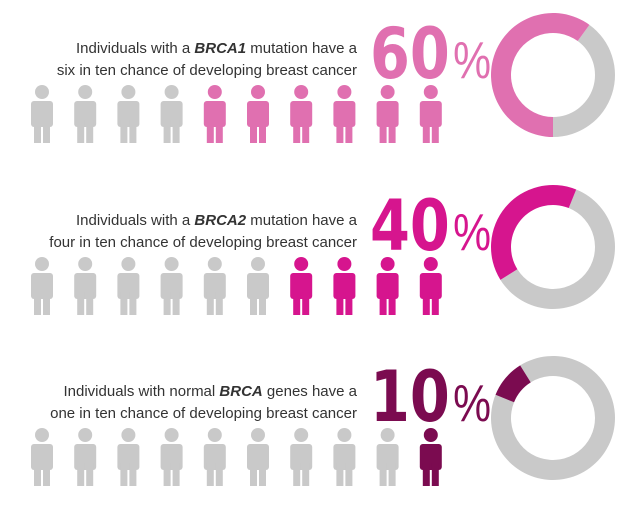  I want to click on description-text: genes have a, so click(310, 391).